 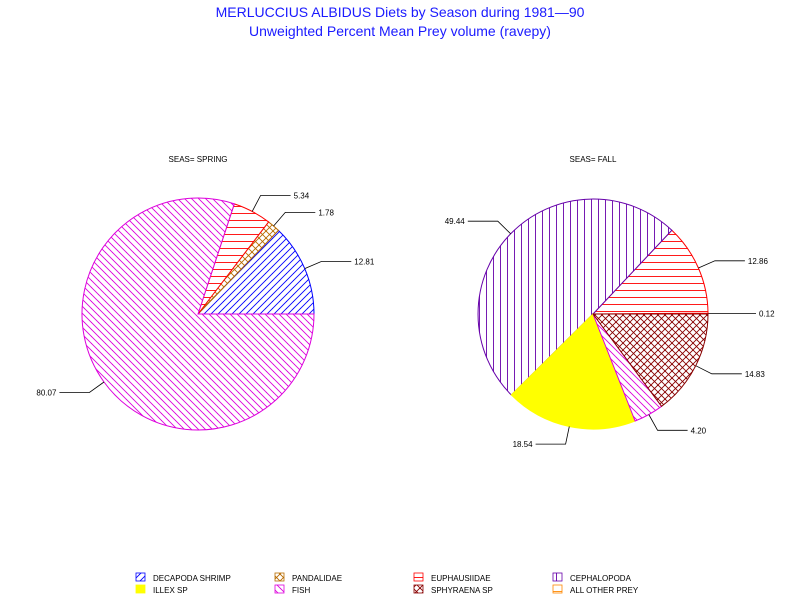 What do you see at coordinates (326, 212) in the screenshot?
I see `slice-value-label: 1.78` at bounding box center [326, 212].